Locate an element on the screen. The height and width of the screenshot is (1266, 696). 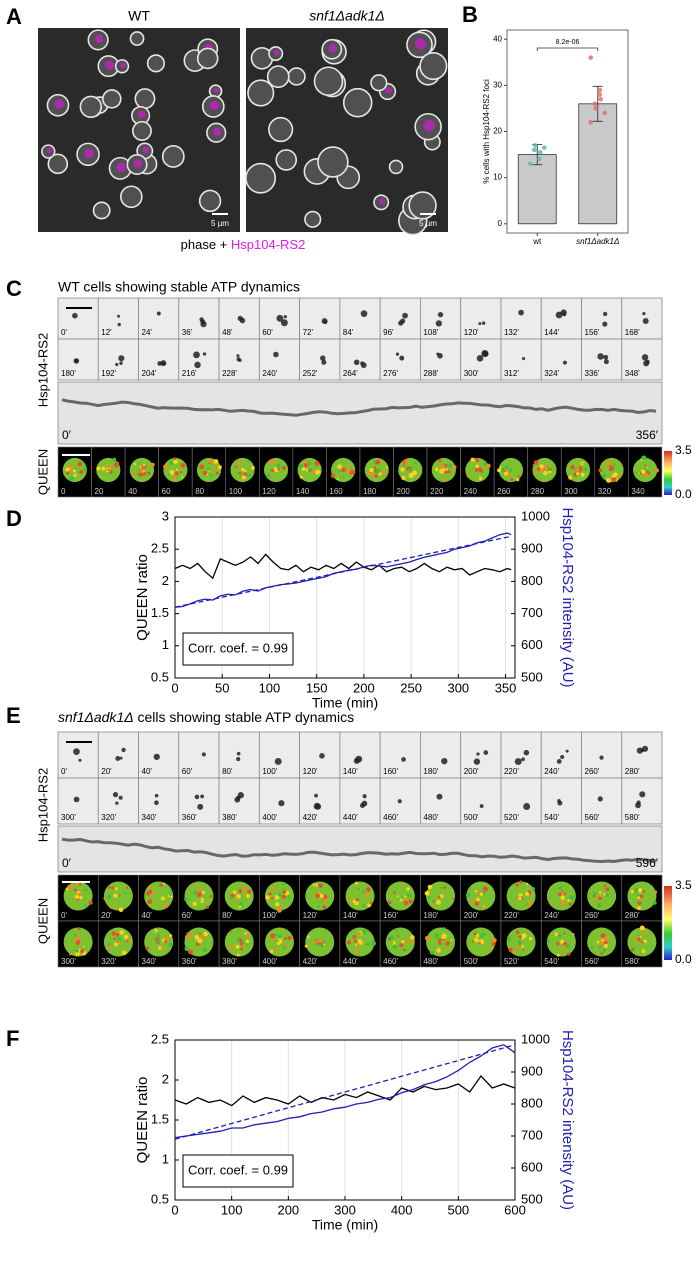
frame-label: 360' is located at coordinates (189, 817).